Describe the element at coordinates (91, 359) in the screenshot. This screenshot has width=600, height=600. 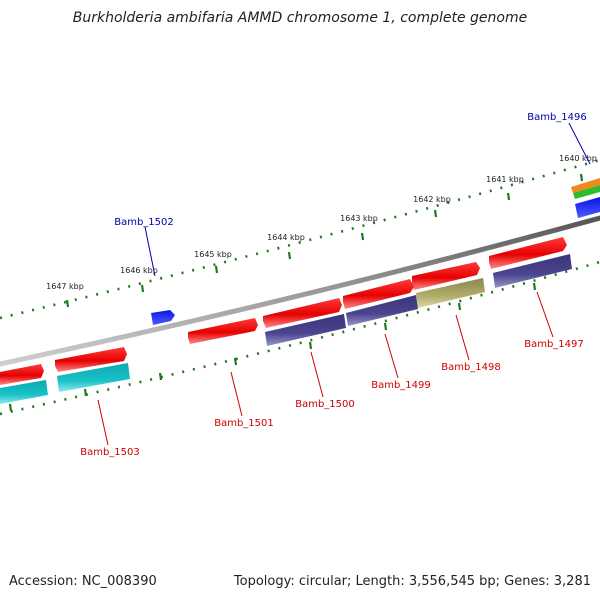
I see `gene-bamb-1501-arrow` at that location.